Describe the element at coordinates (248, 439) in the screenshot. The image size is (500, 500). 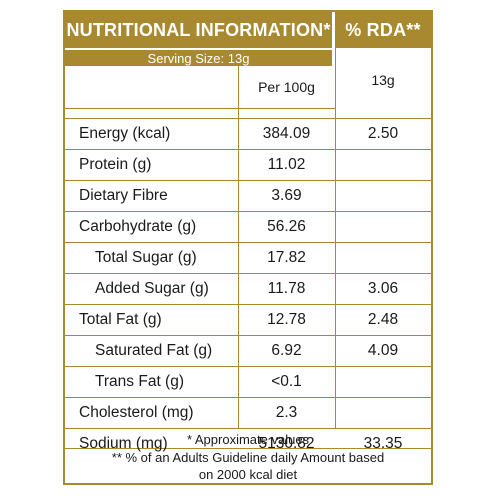
I see `approx-footnote: * Approximate values` at that location.